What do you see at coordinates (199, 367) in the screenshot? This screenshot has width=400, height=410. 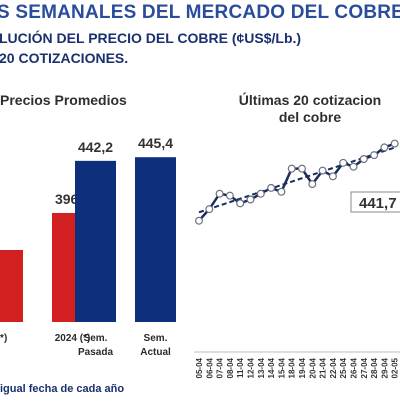 I see `x-tick-label-0: 05-04` at bounding box center [199, 367].